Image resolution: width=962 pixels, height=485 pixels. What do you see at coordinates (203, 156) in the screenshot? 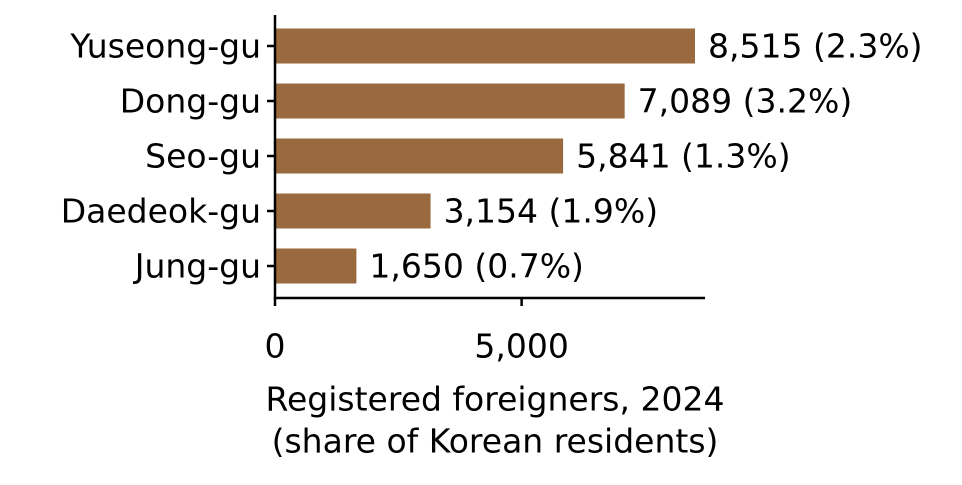
I see `y-tick-label-2: Seo-gu` at bounding box center [203, 156].